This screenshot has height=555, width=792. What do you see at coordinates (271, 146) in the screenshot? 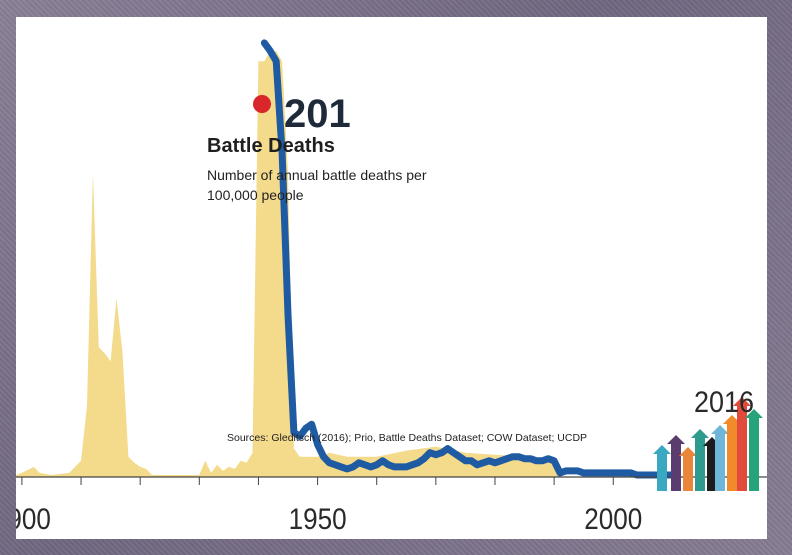
I see `chart-title: Battle Deaths` at bounding box center [271, 146].